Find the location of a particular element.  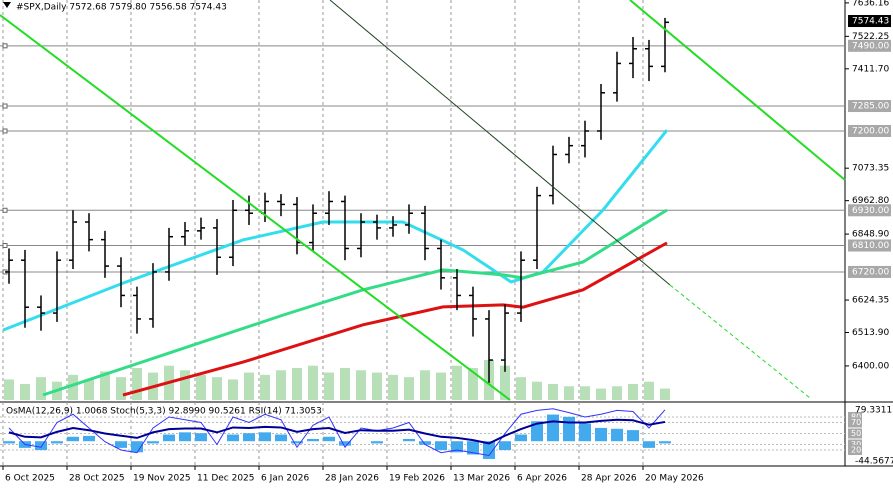

x-tick-label: 19 Feb 2026 is located at coordinates (417, 479).